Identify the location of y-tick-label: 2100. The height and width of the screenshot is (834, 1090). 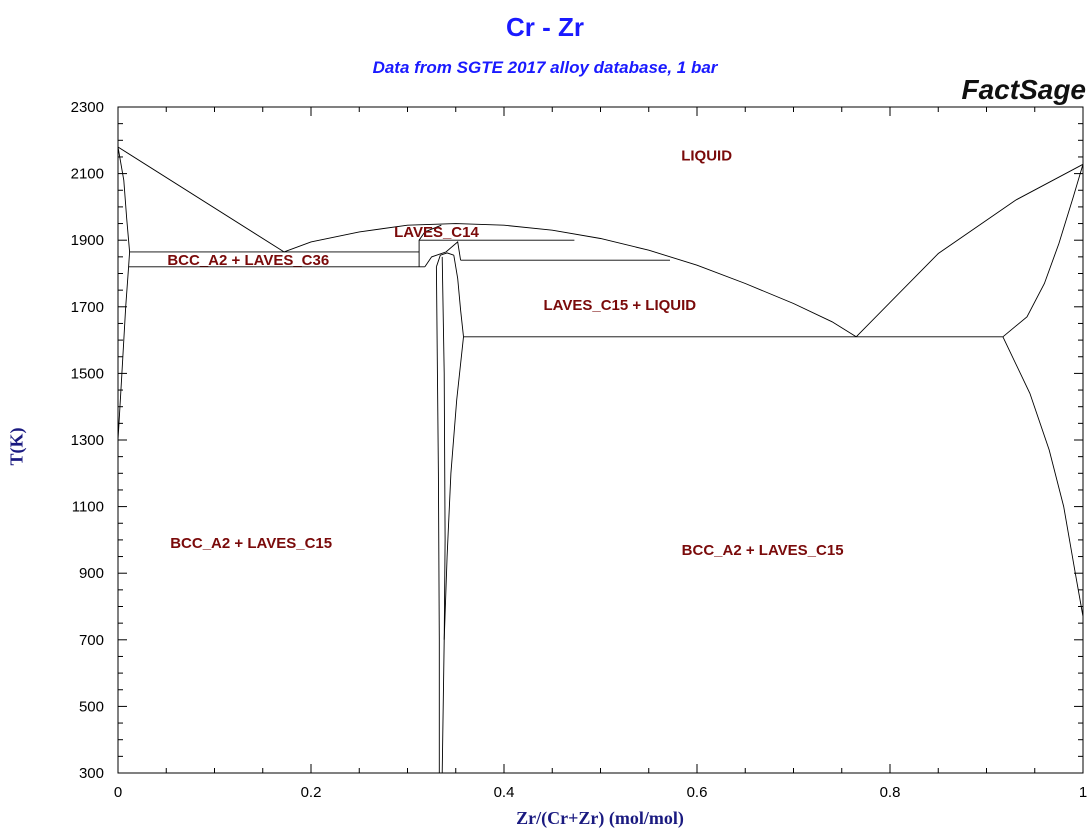
(87, 174).